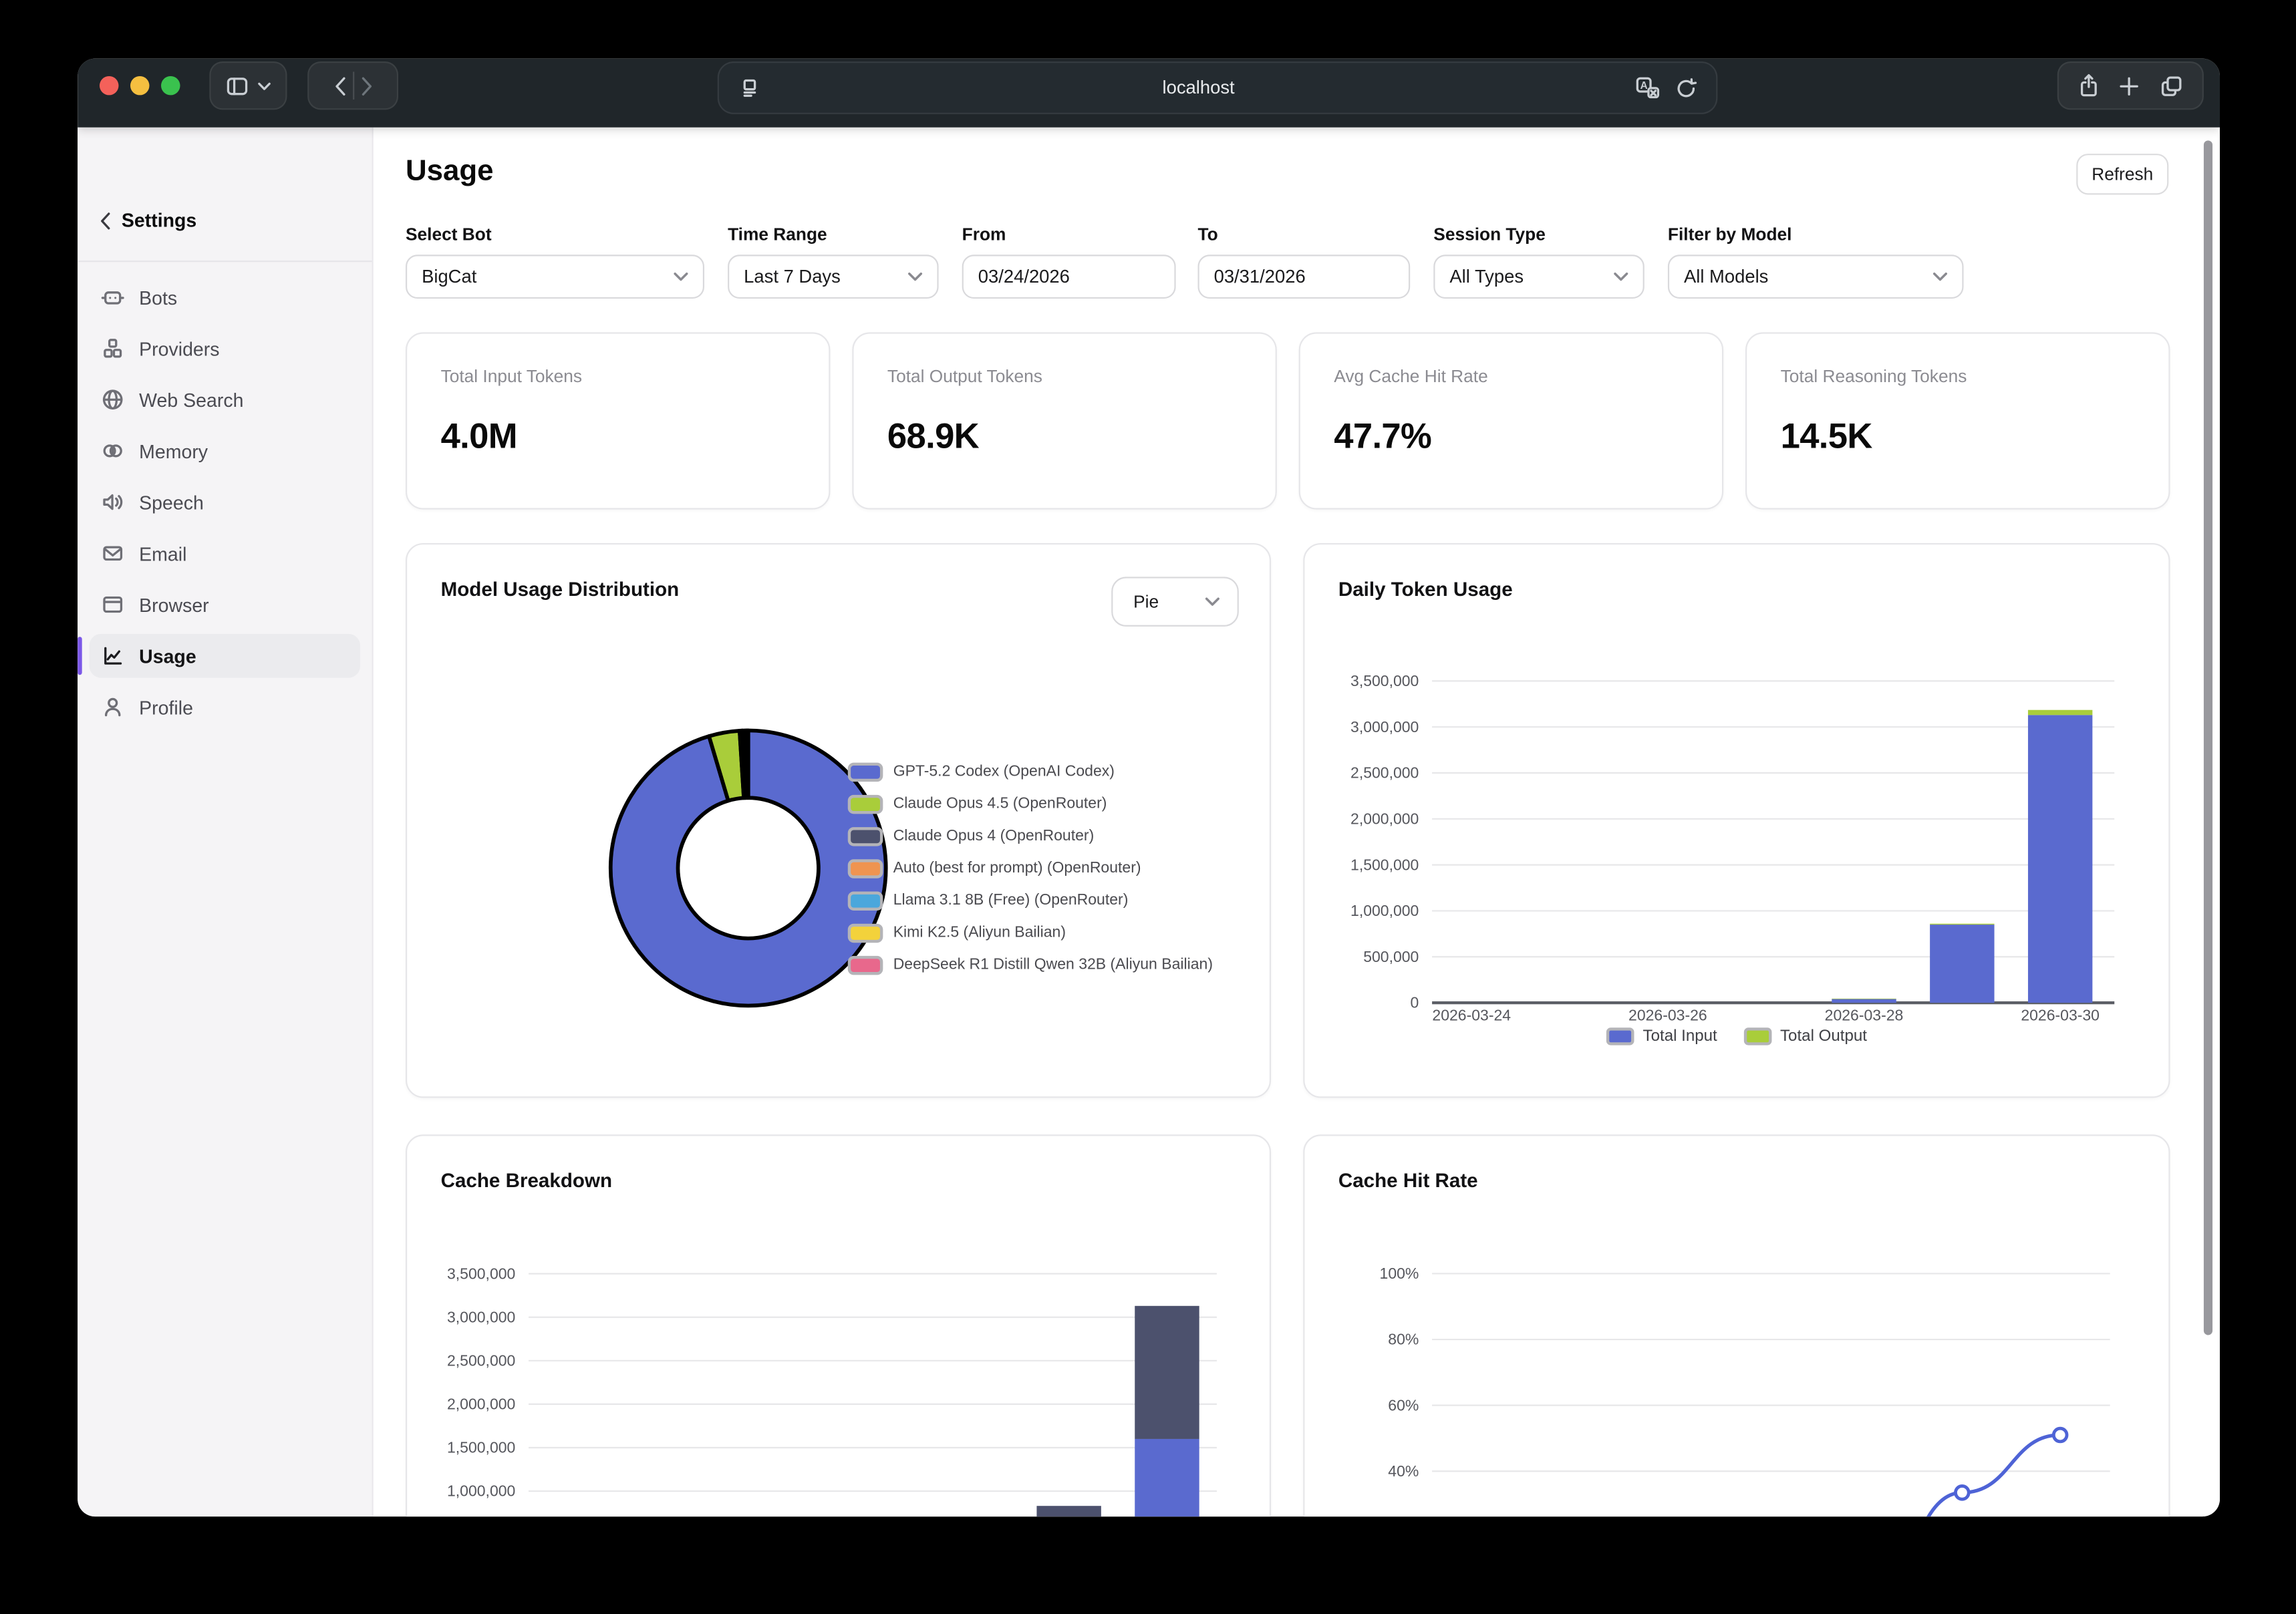  I want to click on sidebar-icon, so click(238, 86).